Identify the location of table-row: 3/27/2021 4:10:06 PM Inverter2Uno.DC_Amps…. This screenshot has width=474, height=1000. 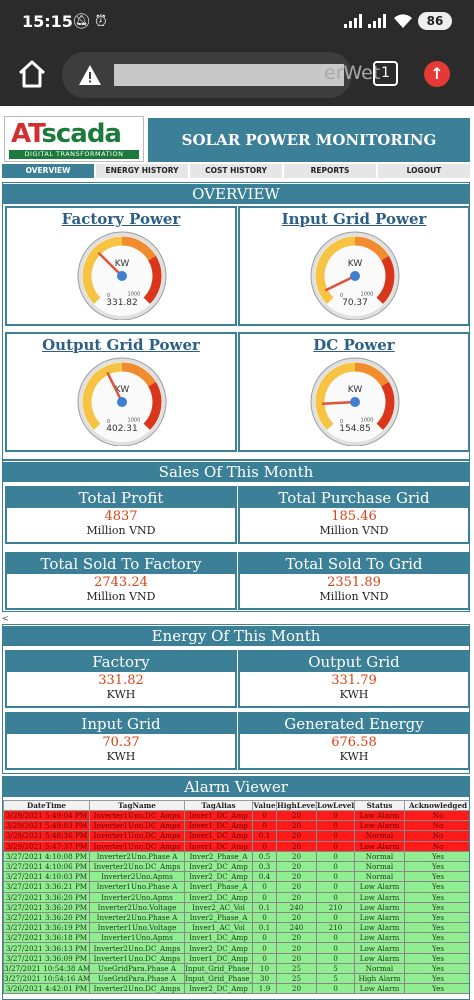
(236, 866).